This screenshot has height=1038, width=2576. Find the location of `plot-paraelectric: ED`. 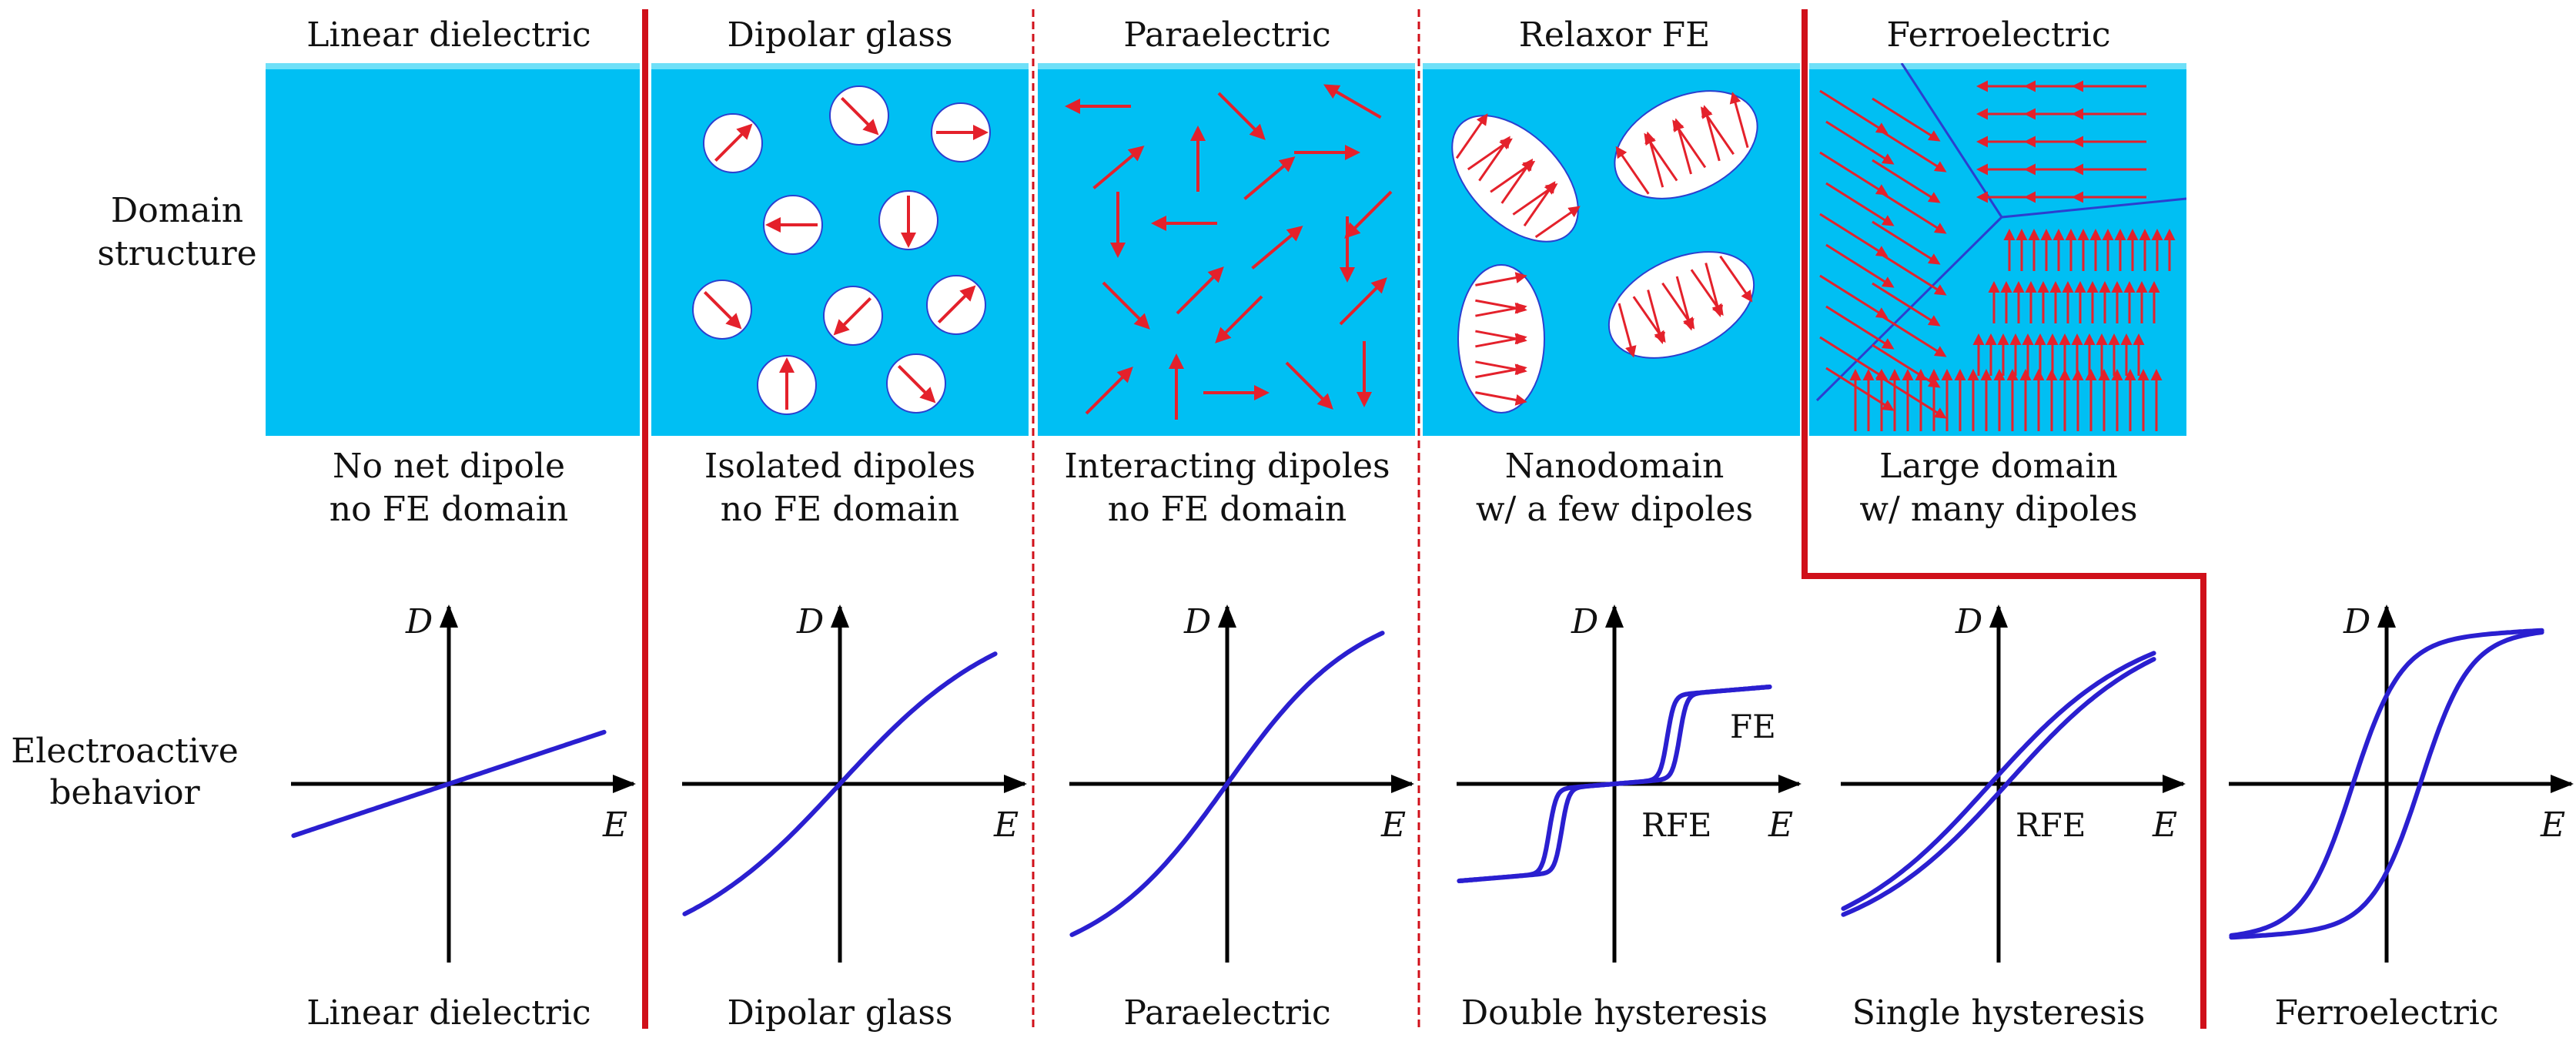

plot-paraelectric: ED is located at coordinates (1241, 782).